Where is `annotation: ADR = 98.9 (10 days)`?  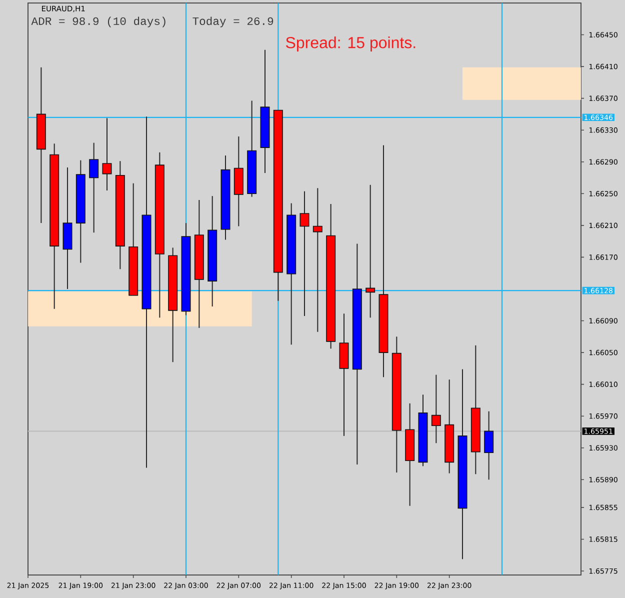 annotation: ADR = 98.9 (10 days) is located at coordinates (98, 22).